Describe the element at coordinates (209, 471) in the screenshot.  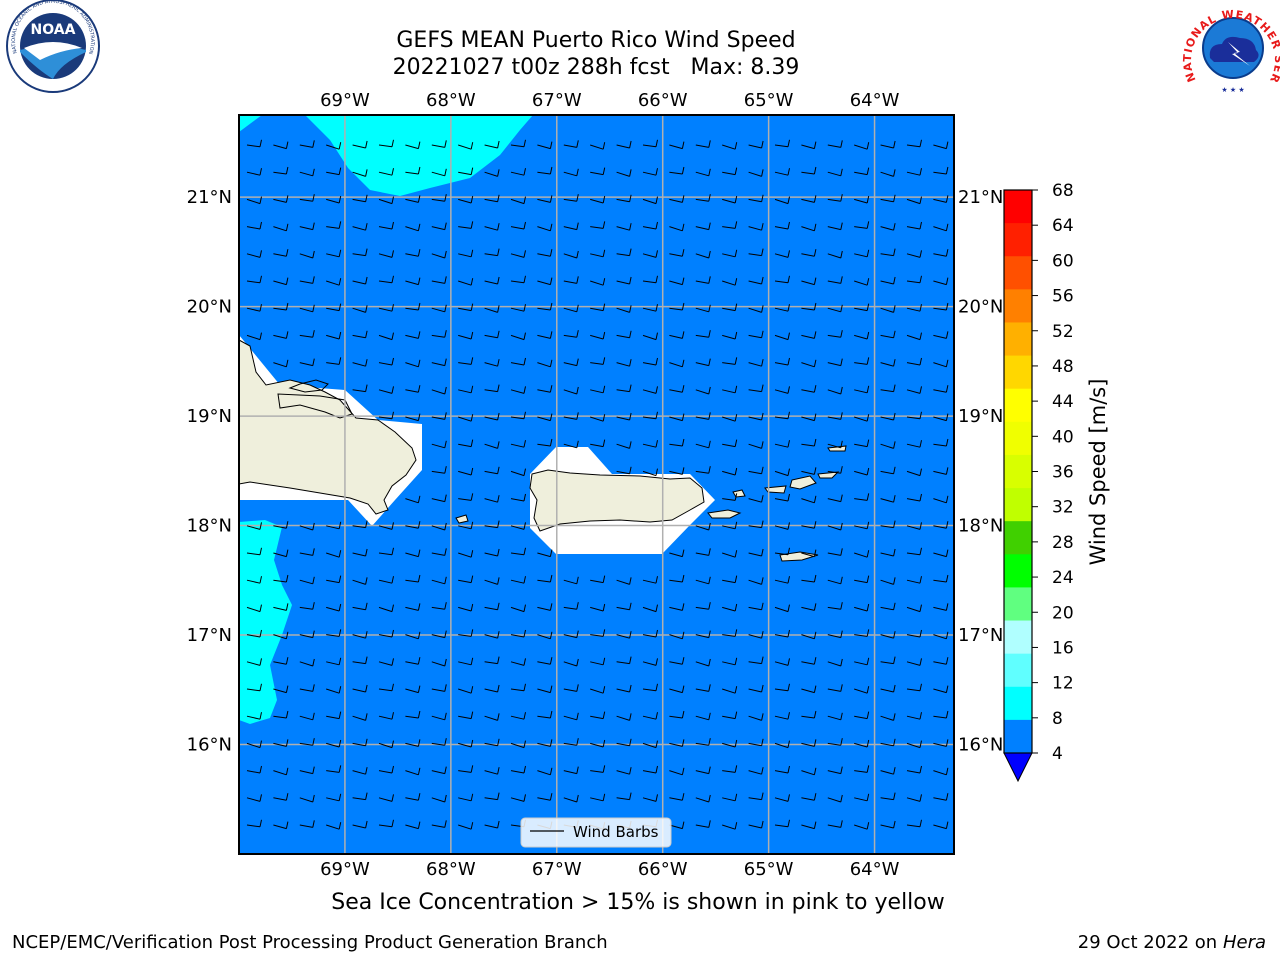
I see `lat-labels-left: 21°N 20°N 19°N 18°N 17°N 16°N` at that location.